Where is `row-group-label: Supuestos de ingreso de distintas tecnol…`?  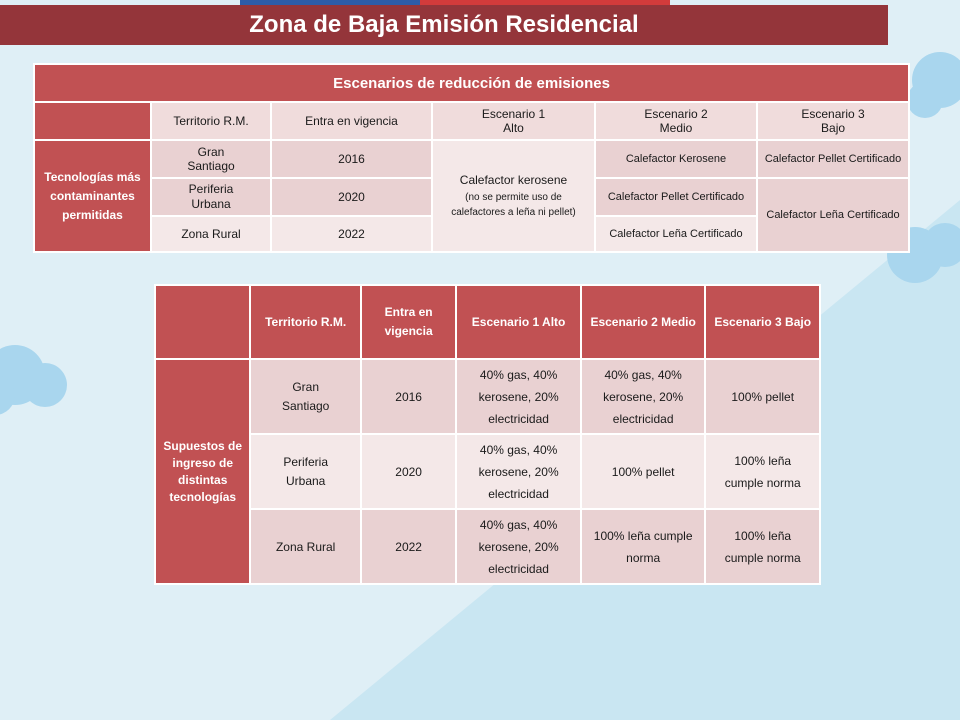 row-group-label: Supuestos de ingreso de distintas tecnol… is located at coordinates (202, 471).